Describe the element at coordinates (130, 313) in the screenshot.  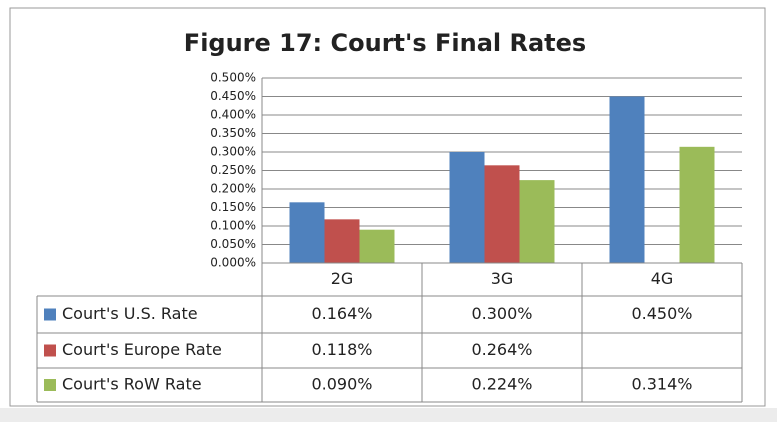
I see `legend-label: Court's U.S. Rate` at that location.